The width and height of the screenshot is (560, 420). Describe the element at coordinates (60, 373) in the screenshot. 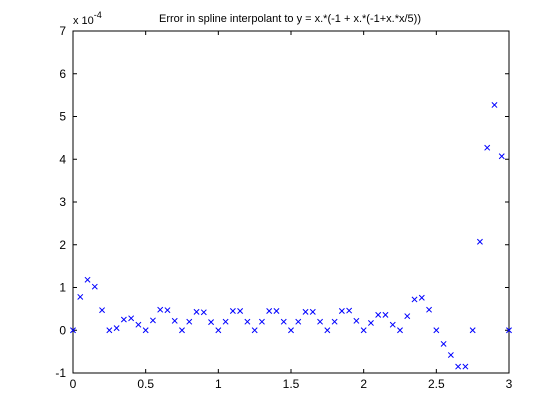

I see `y-tick-label: -1` at that location.